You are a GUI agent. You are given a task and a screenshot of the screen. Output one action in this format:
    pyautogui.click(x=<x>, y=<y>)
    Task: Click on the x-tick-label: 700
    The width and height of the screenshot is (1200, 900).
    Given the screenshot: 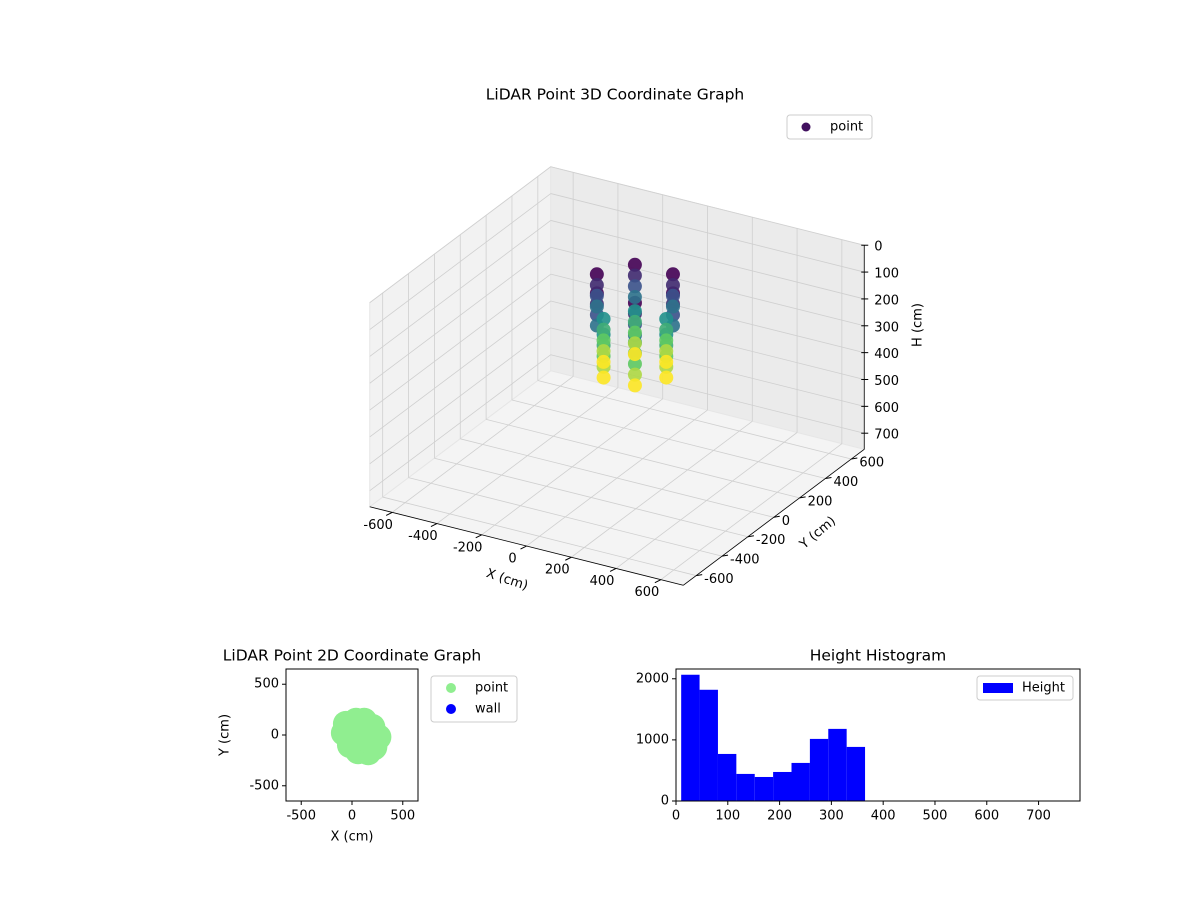 What is the action you would take?
    pyautogui.click(x=1038, y=816)
    